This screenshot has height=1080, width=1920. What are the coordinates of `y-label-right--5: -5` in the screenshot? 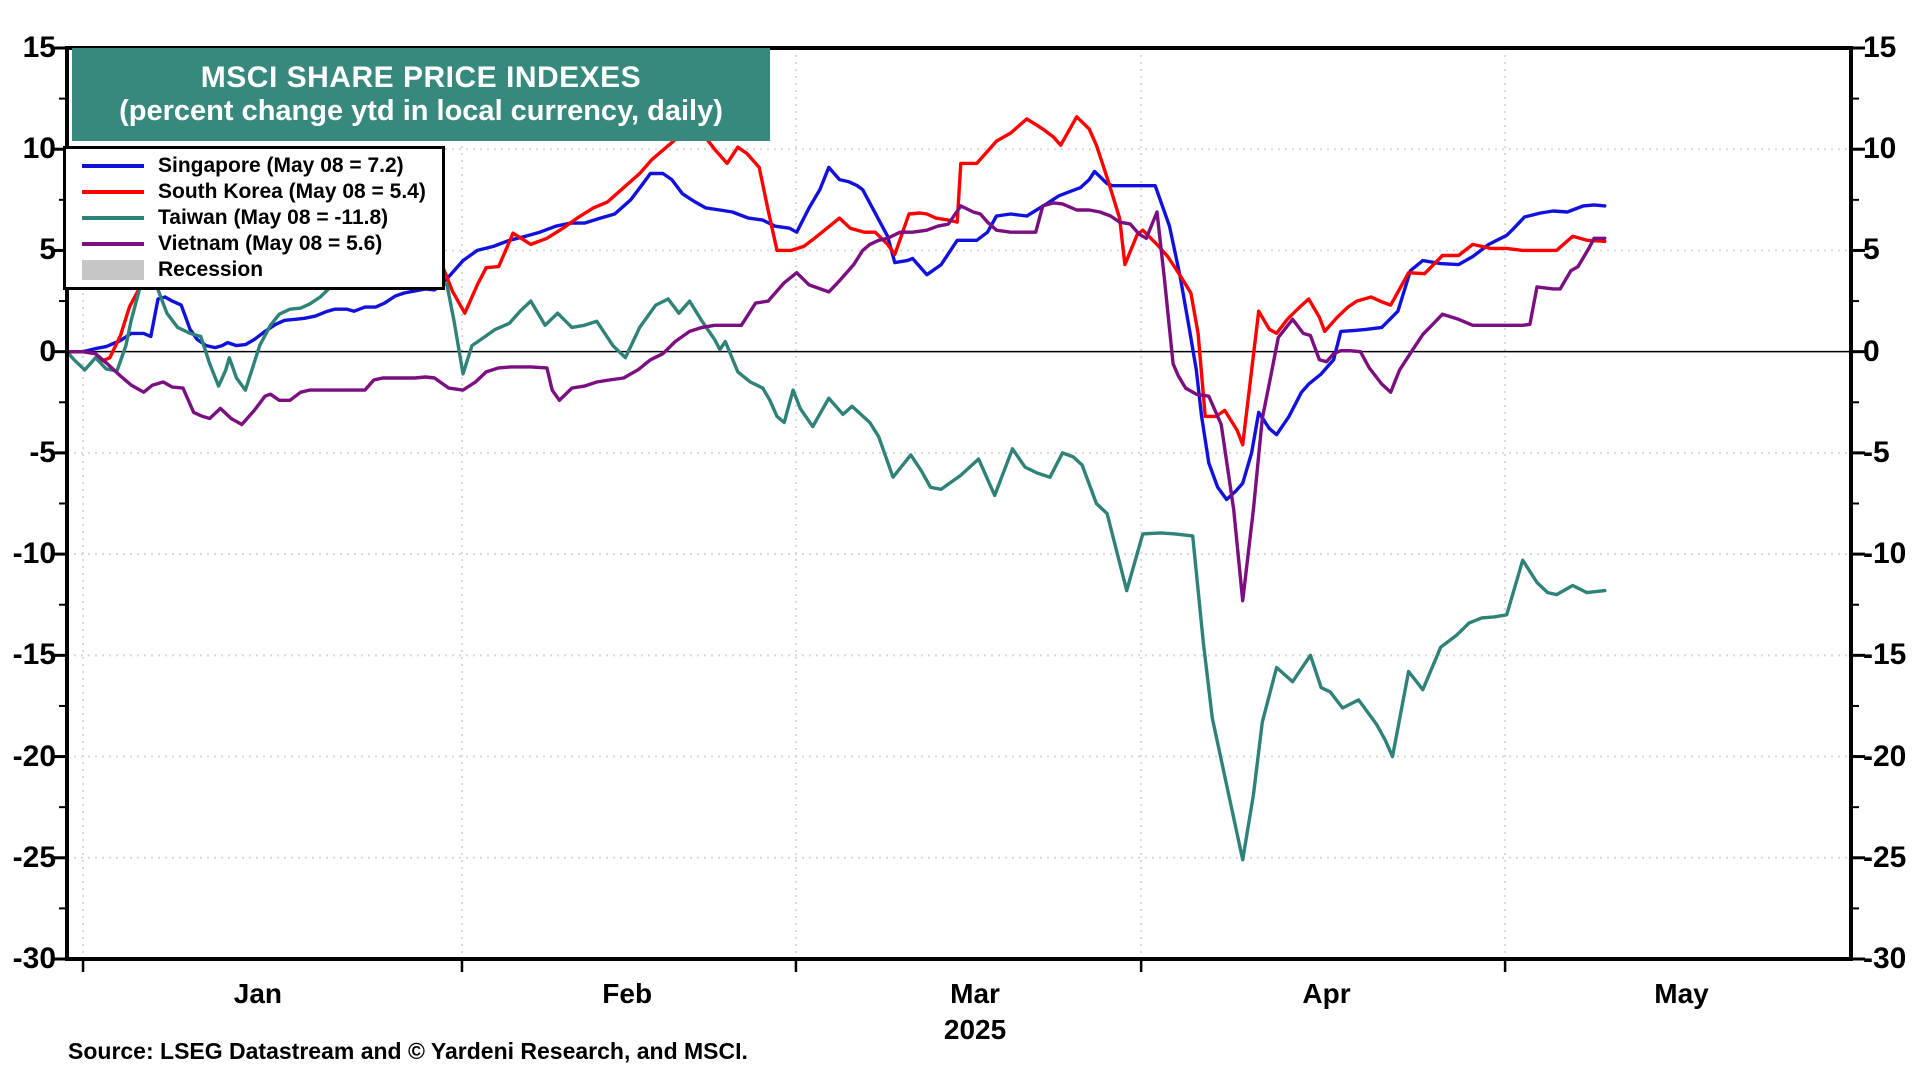 It's located at (1876, 452).